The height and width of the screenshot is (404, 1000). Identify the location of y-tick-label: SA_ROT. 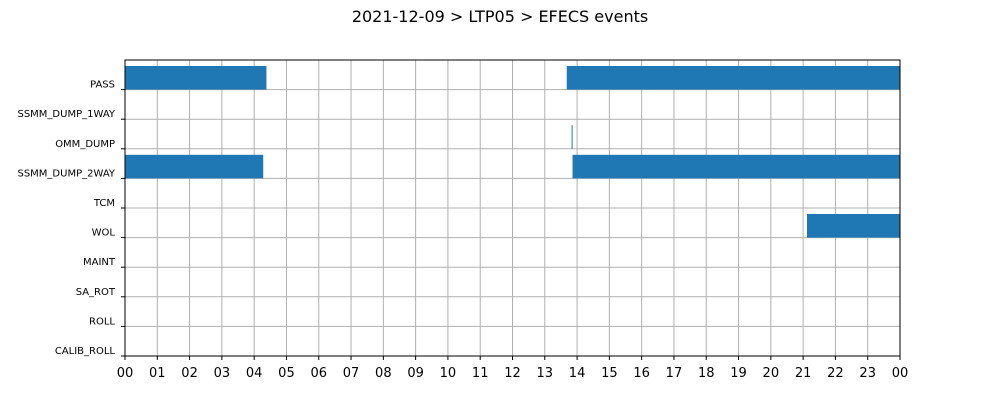
(96, 292).